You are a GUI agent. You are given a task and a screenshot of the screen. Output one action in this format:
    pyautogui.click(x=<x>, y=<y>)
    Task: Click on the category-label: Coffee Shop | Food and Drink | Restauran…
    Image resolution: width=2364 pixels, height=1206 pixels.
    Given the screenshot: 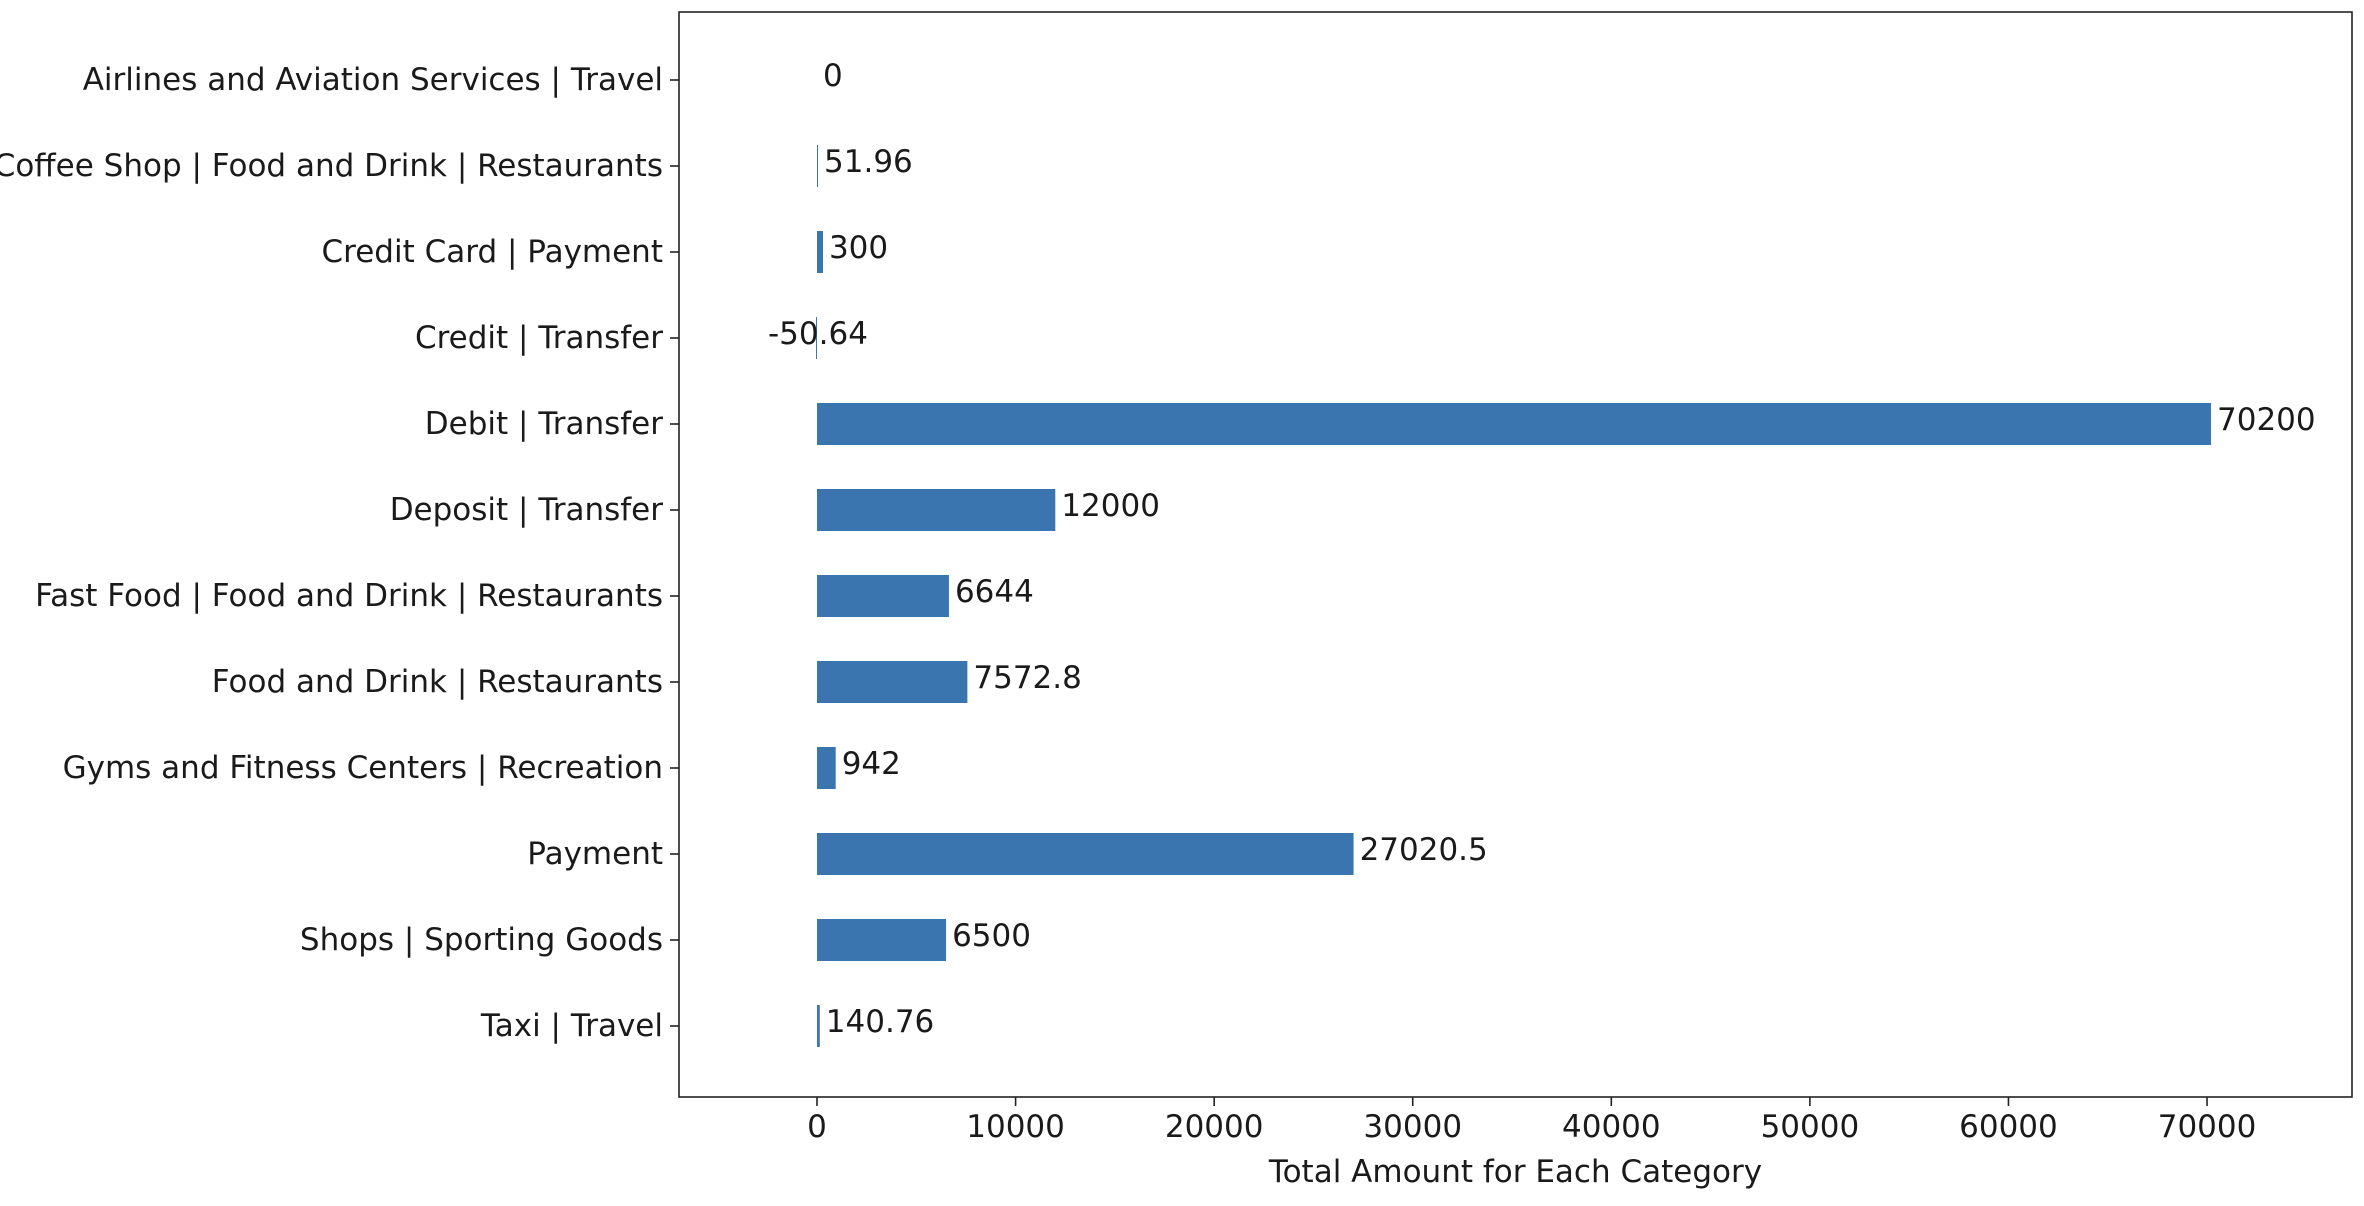 What is the action you would take?
    pyautogui.click(x=331, y=166)
    